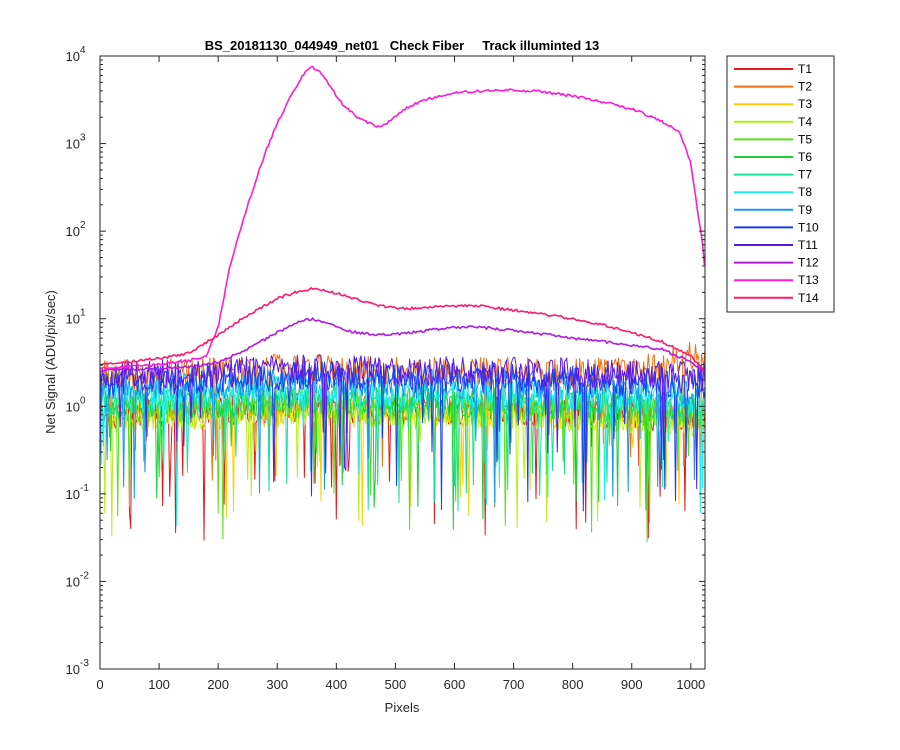  What do you see at coordinates (83, 138) in the screenshot?
I see `y-tick-exponent: 3` at bounding box center [83, 138].